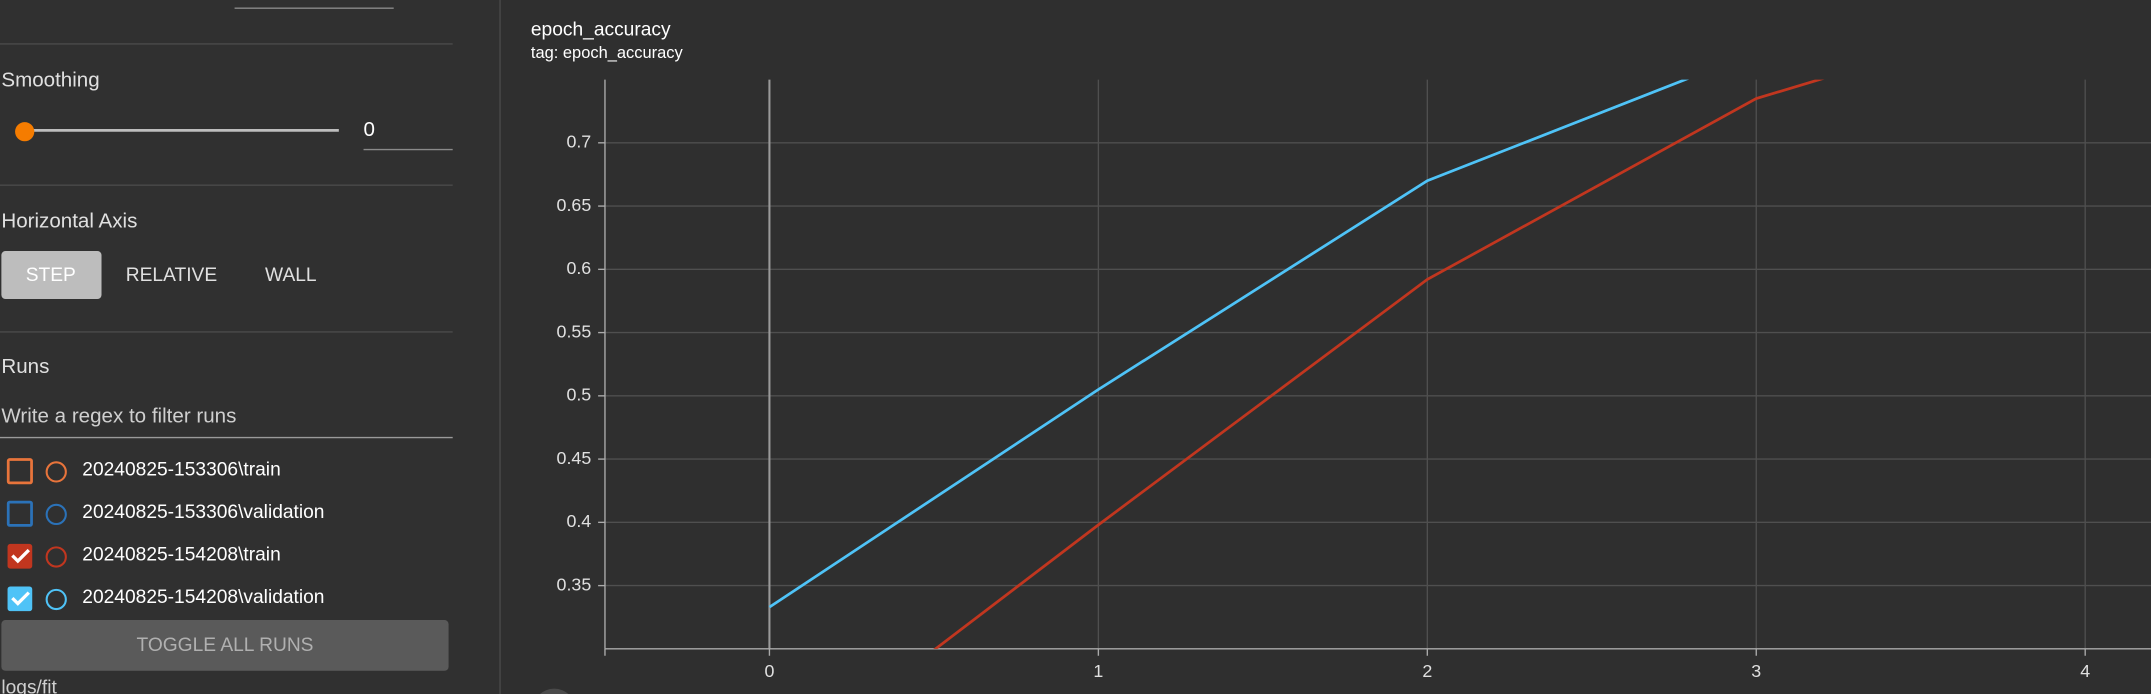 The width and height of the screenshot is (2151, 694). I want to click on toggle-label: TOGGLE ALL RUNS, so click(224, 645).